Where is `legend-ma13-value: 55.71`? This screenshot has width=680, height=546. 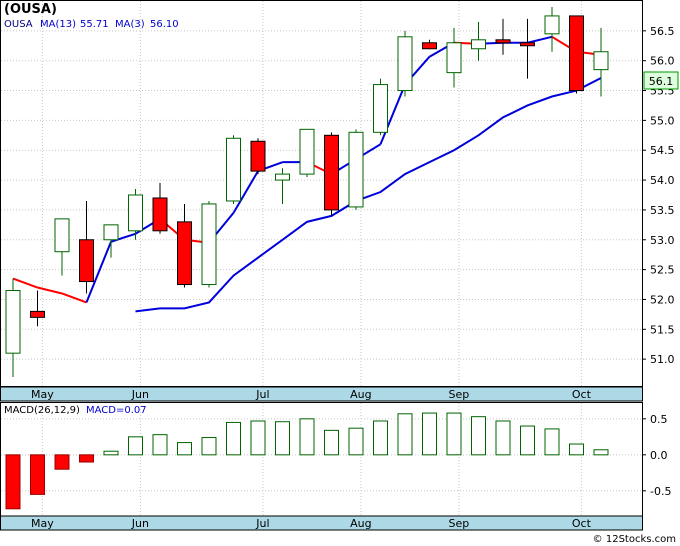
legend-ma13-value: 55.71 is located at coordinates (94, 24).